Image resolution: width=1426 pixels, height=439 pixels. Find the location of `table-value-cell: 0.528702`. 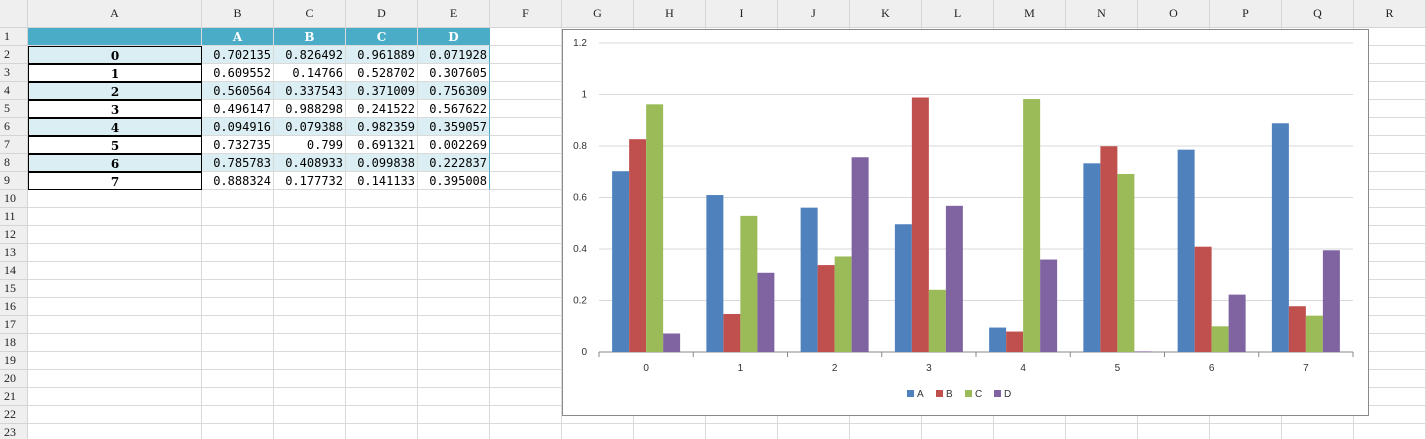

table-value-cell: 0.528702 is located at coordinates (382, 73).